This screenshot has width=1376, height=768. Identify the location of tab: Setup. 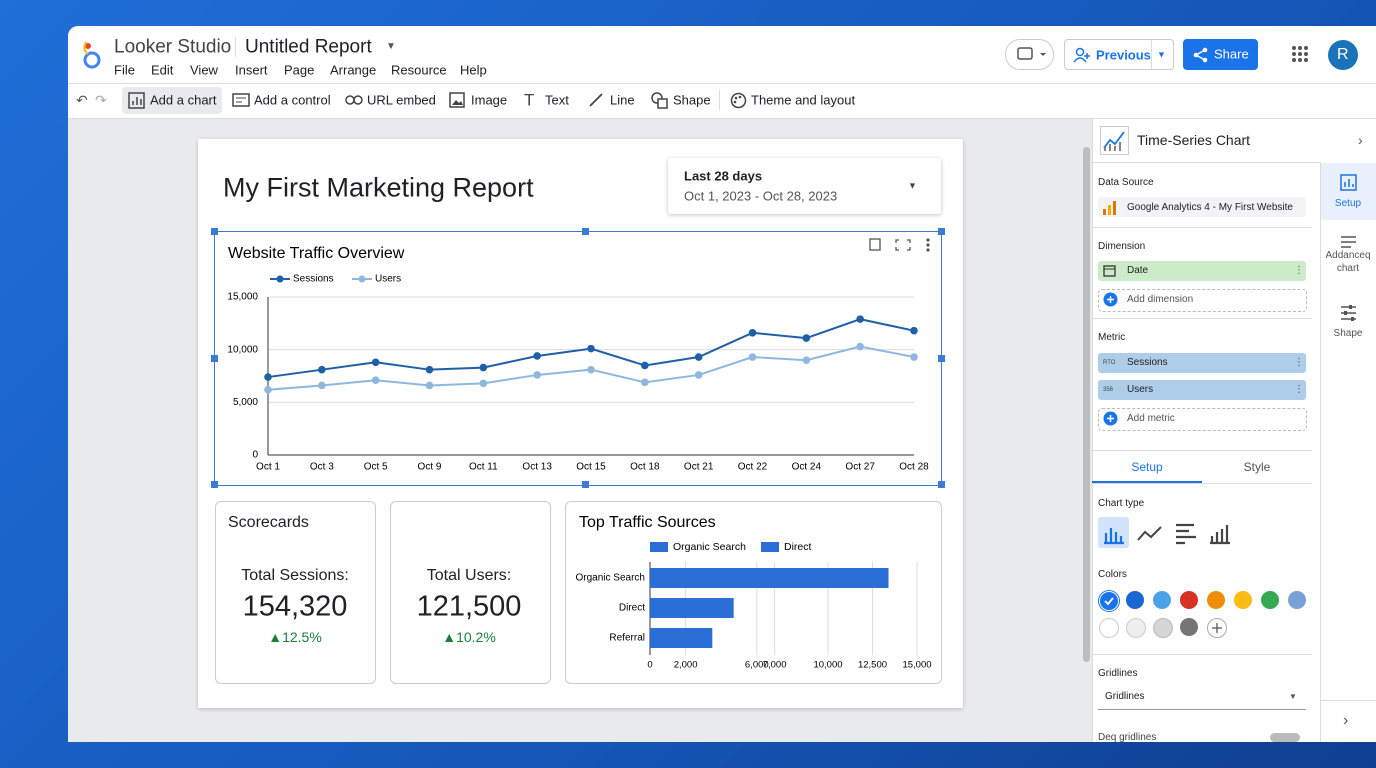
(1147, 467).